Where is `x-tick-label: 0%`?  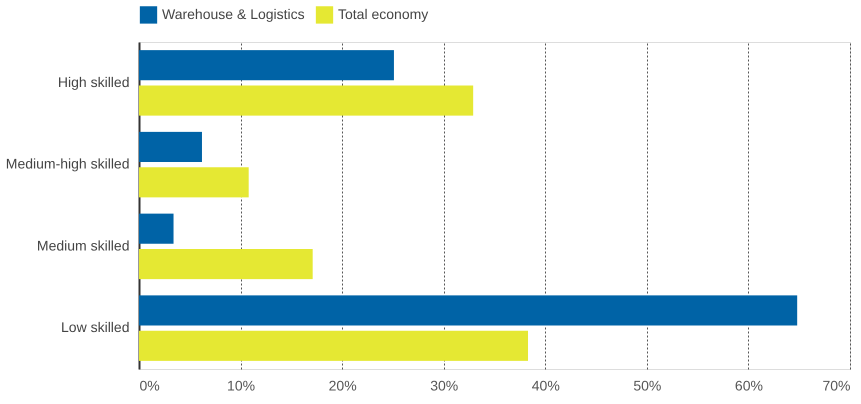
x-tick-label: 0% is located at coordinates (150, 386).